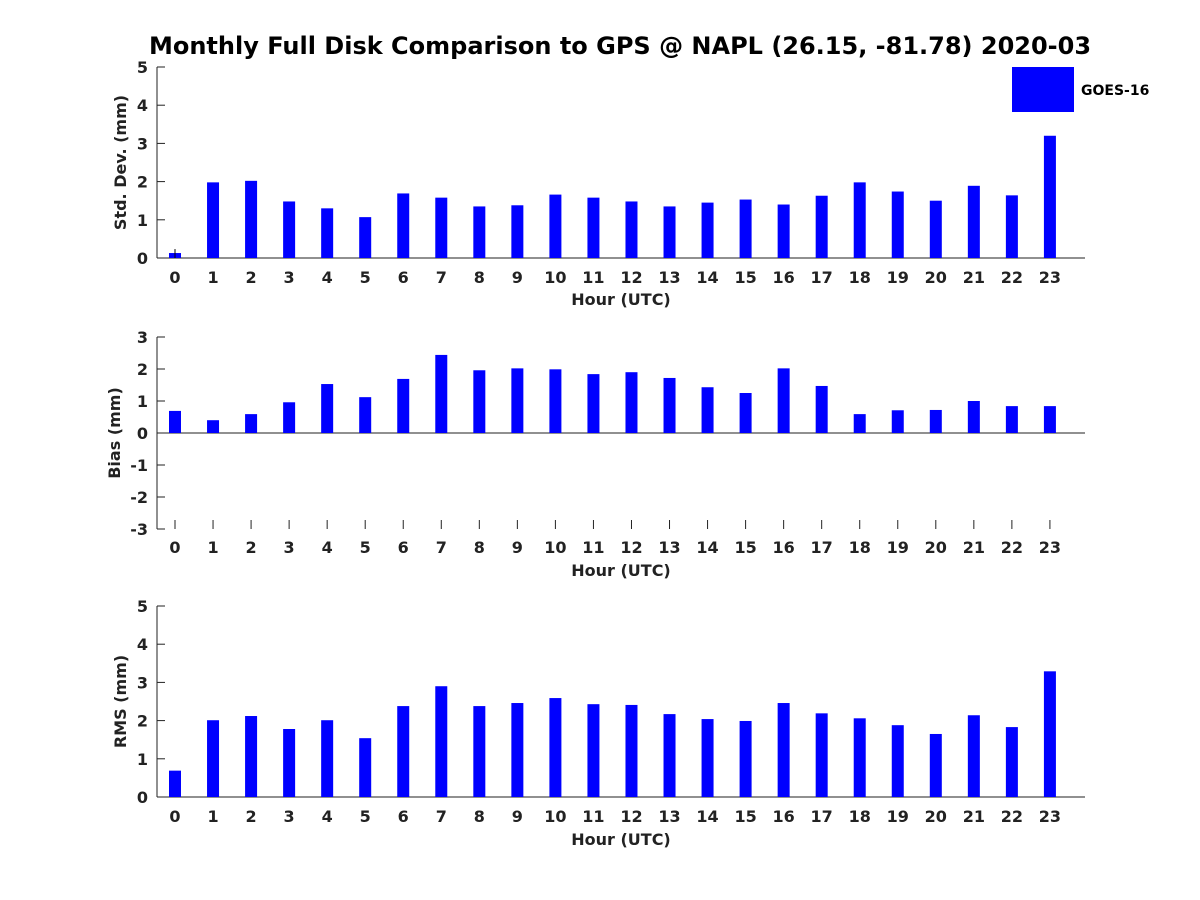 Image resolution: width=1200 pixels, height=900 pixels. What do you see at coordinates (289, 277) in the screenshot?
I see `std-dev-x-tick-label: 3` at bounding box center [289, 277].